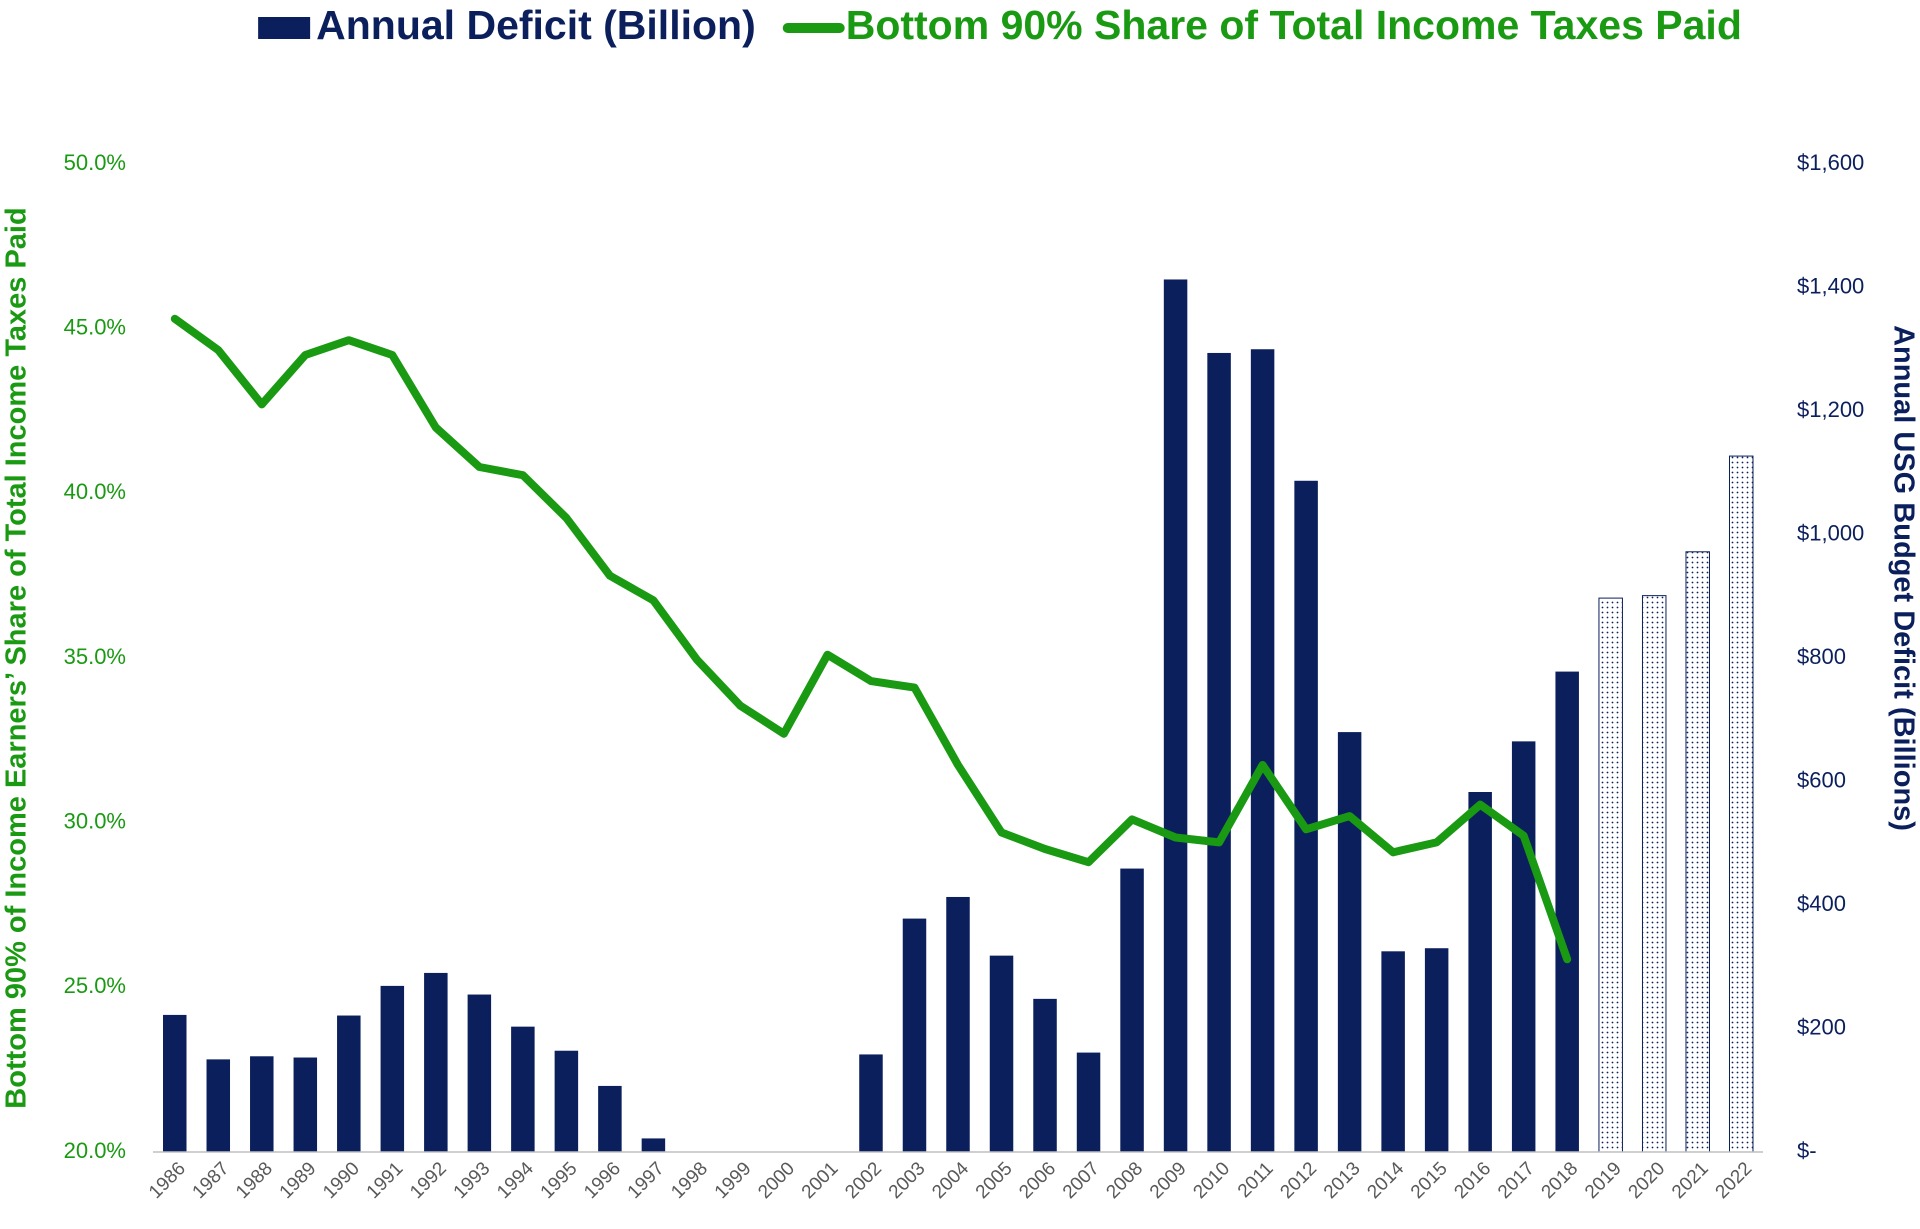 This screenshot has width=1920, height=1229. Describe the element at coordinates (1037, 1180) in the screenshot. I see `x-tick-label: 2006` at that location.